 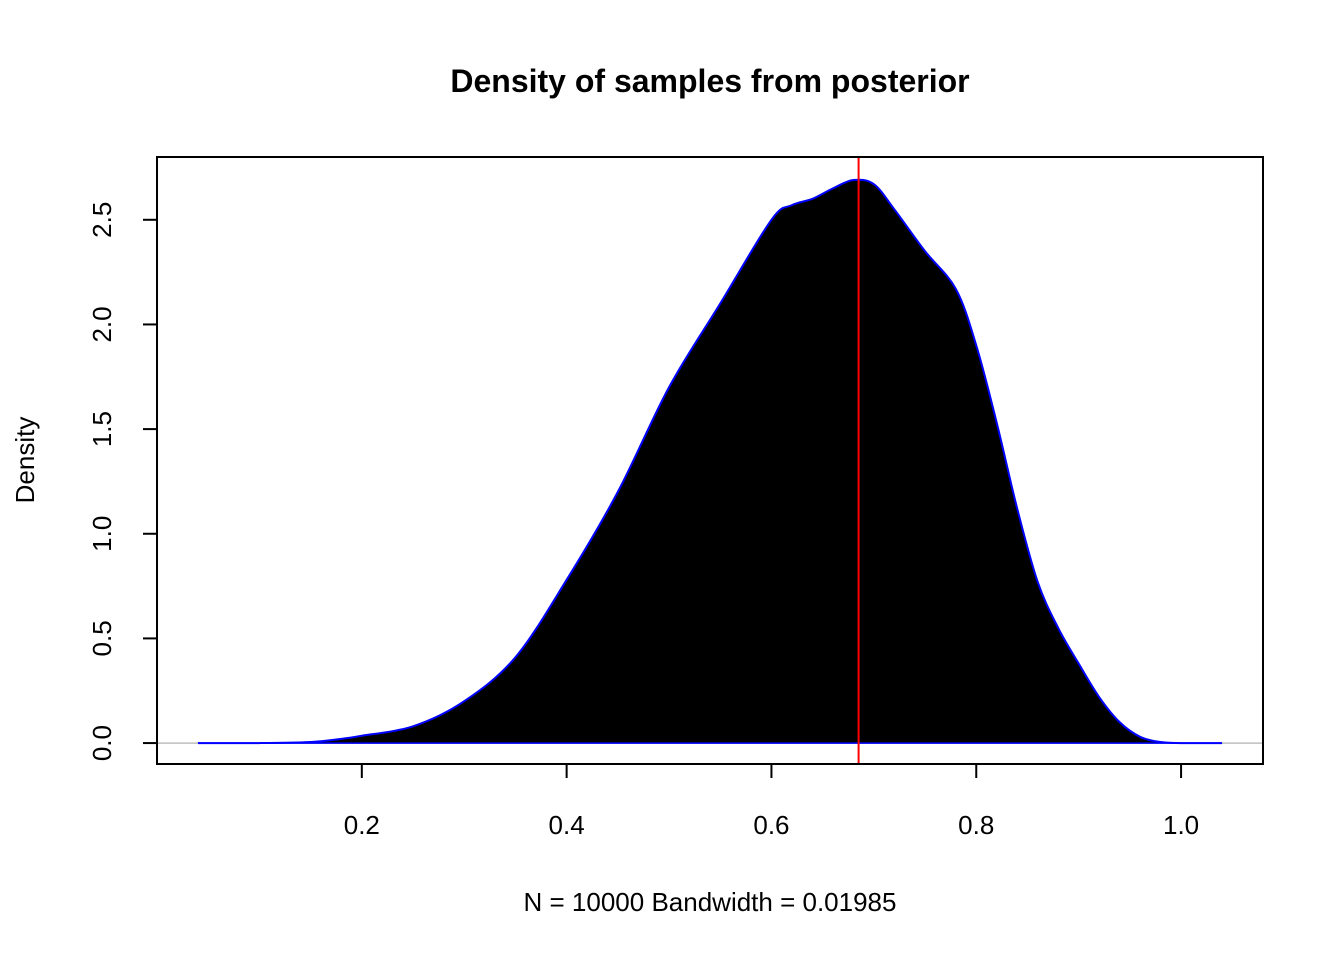 I want to click on x-tick-label: 0.8, so click(x=976, y=825).